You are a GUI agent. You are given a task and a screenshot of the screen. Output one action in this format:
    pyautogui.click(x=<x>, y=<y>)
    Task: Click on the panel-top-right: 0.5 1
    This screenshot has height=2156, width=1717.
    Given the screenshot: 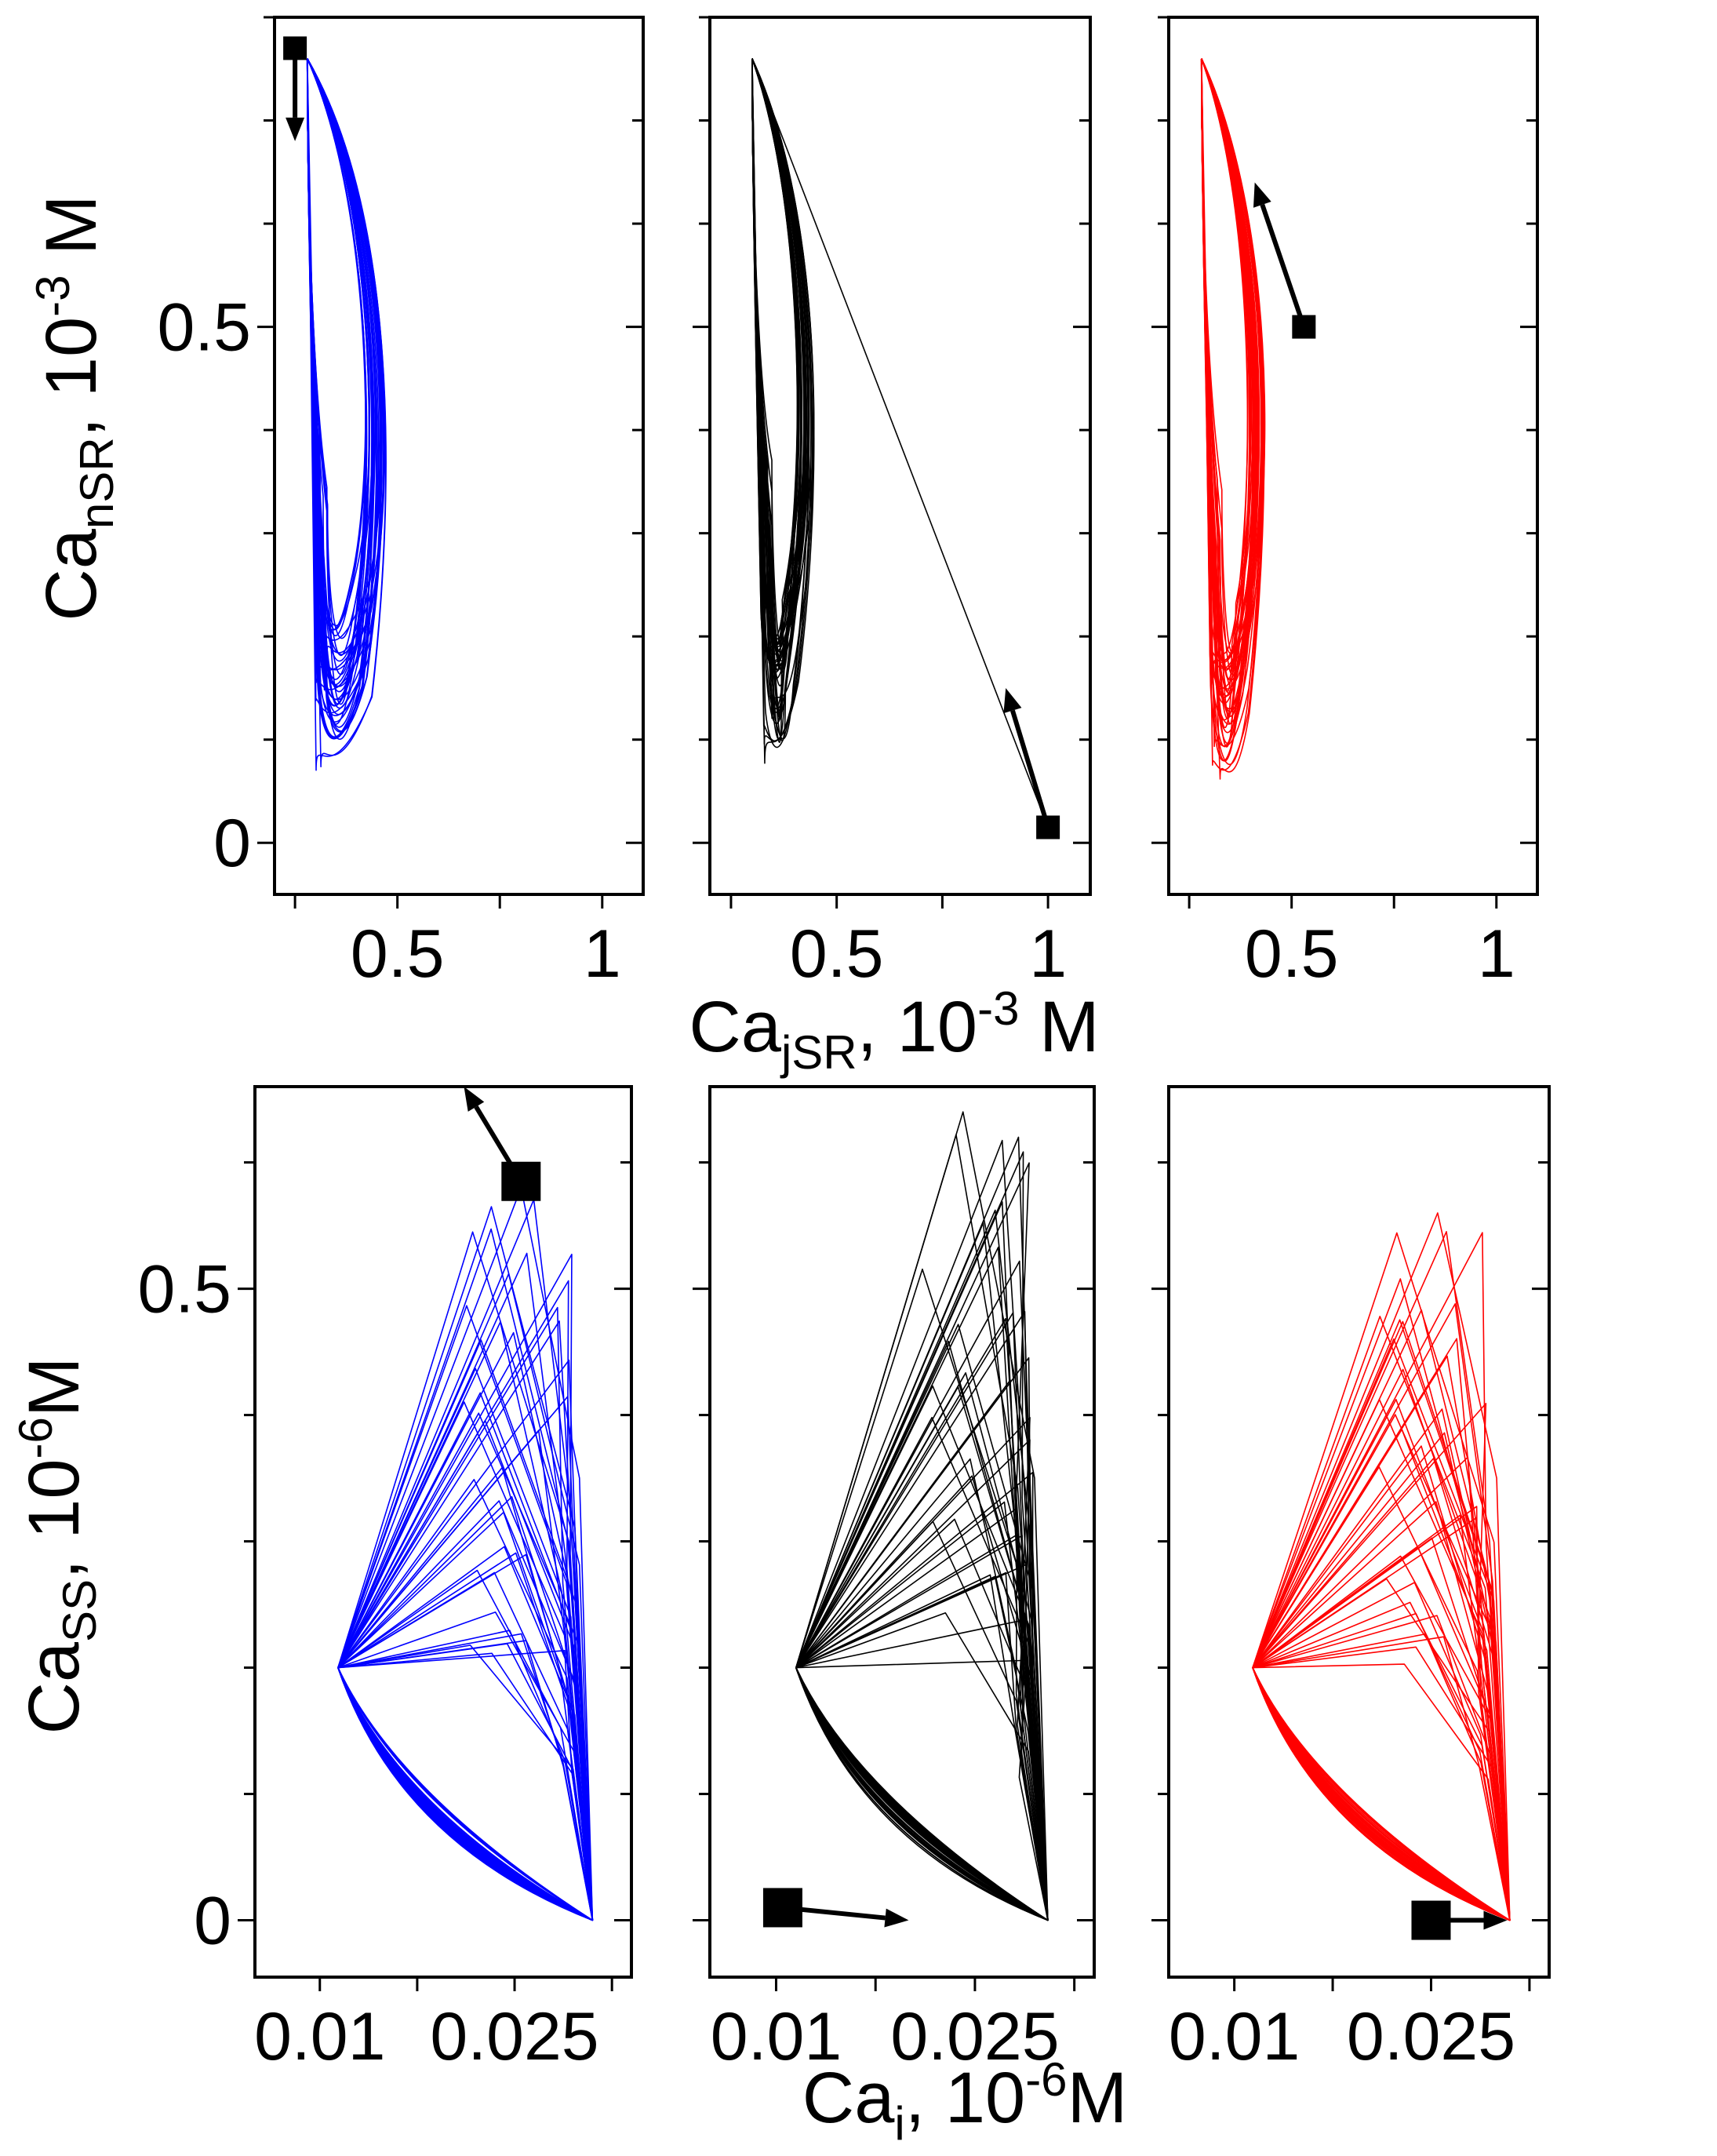 What is the action you would take?
    pyautogui.click(x=1345, y=504)
    